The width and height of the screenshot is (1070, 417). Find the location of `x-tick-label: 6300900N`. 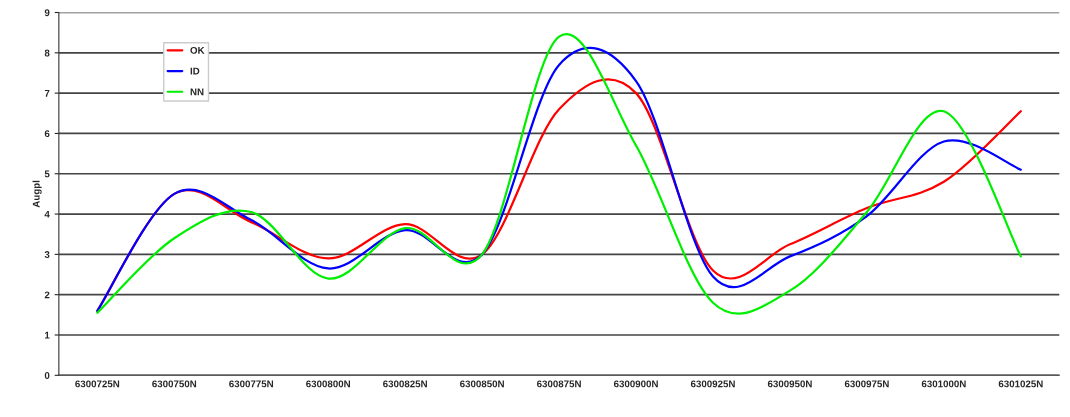

x-tick-label: 6300900N is located at coordinates (635, 384).